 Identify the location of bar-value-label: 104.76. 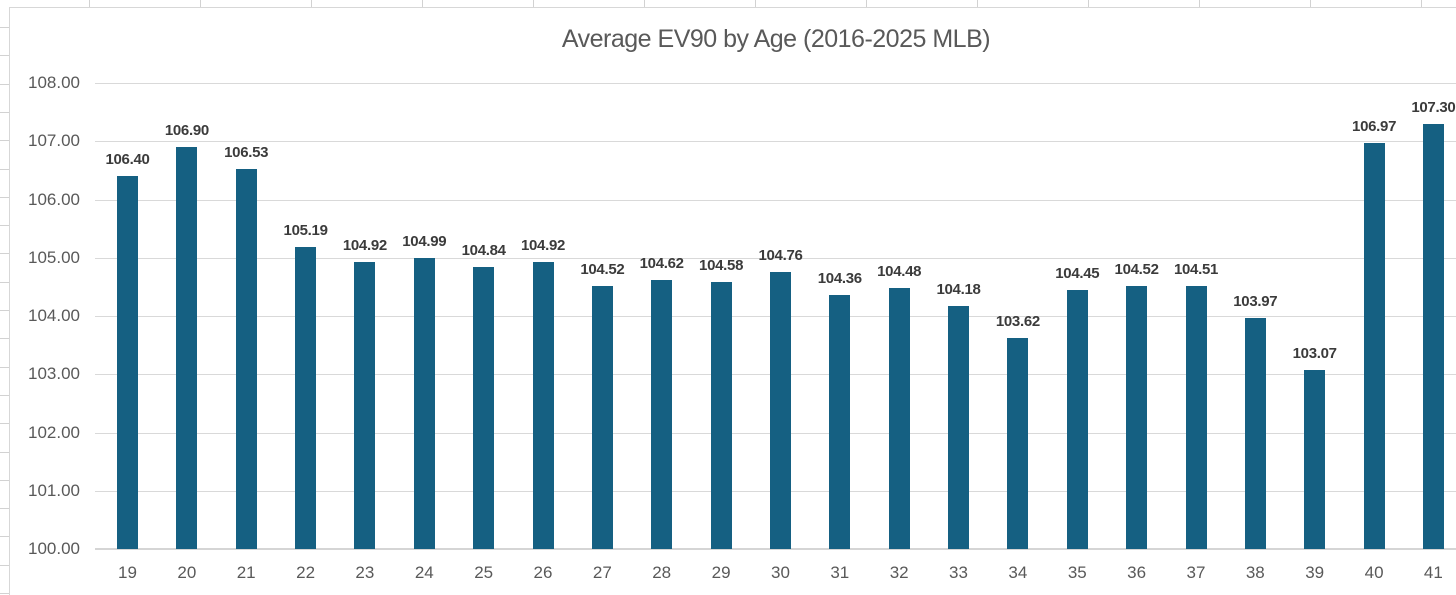
(780, 255).